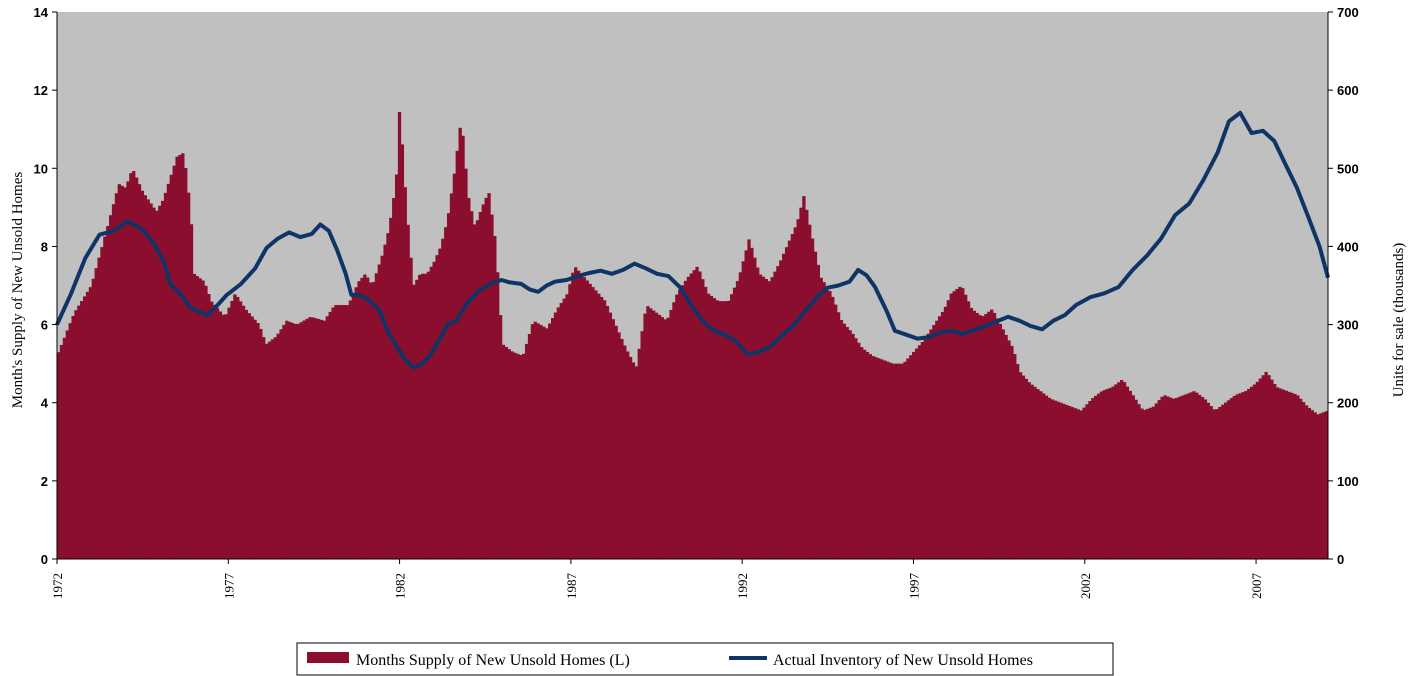 The image size is (1425, 676). What do you see at coordinates (657, 579) in the screenshot?
I see `x-axis-ticks: 1972 1977 1982 1987 1992 1997 2002 2007` at bounding box center [657, 579].